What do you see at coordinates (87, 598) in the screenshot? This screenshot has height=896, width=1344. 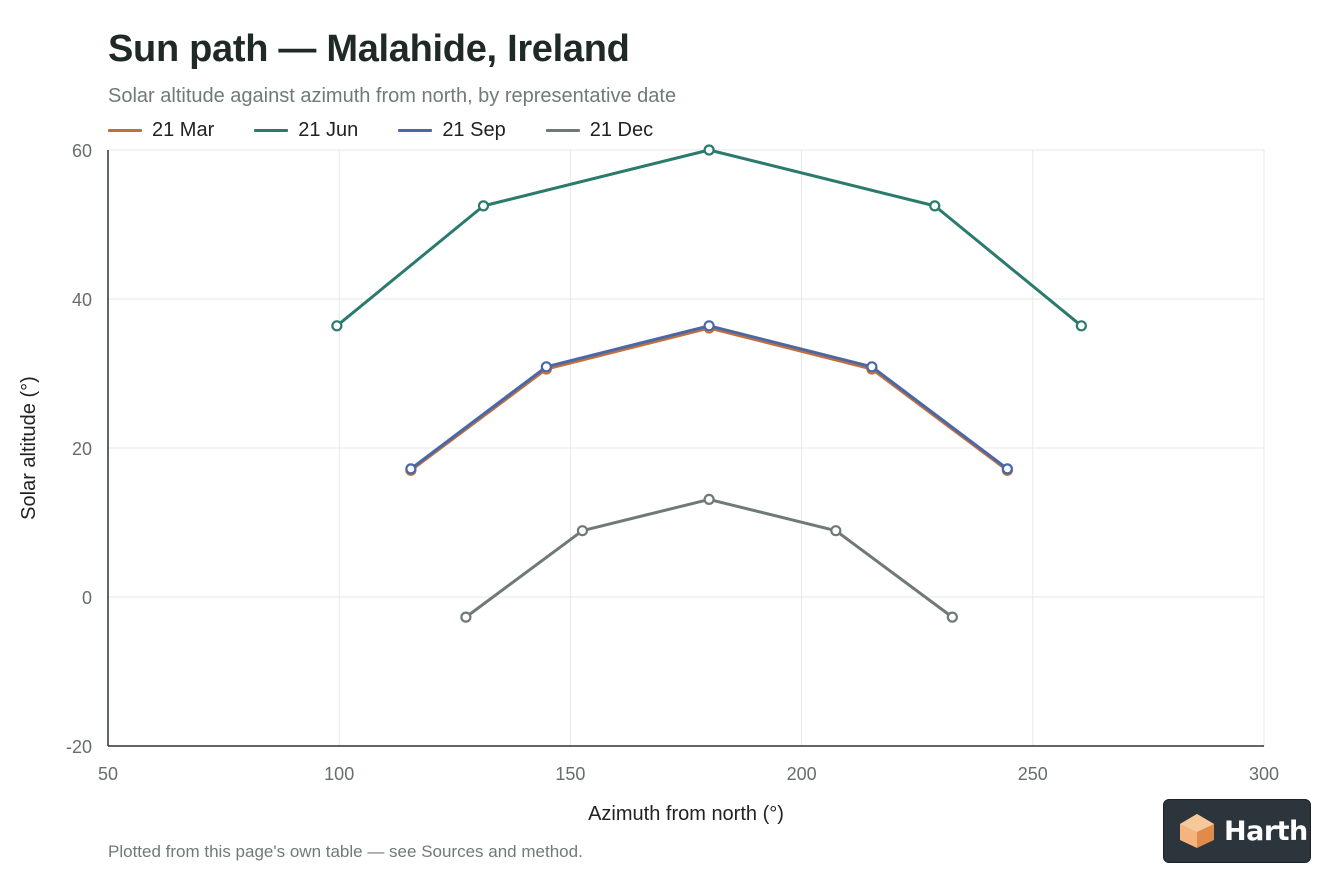 I see `y-tick-label: 0` at bounding box center [87, 598].